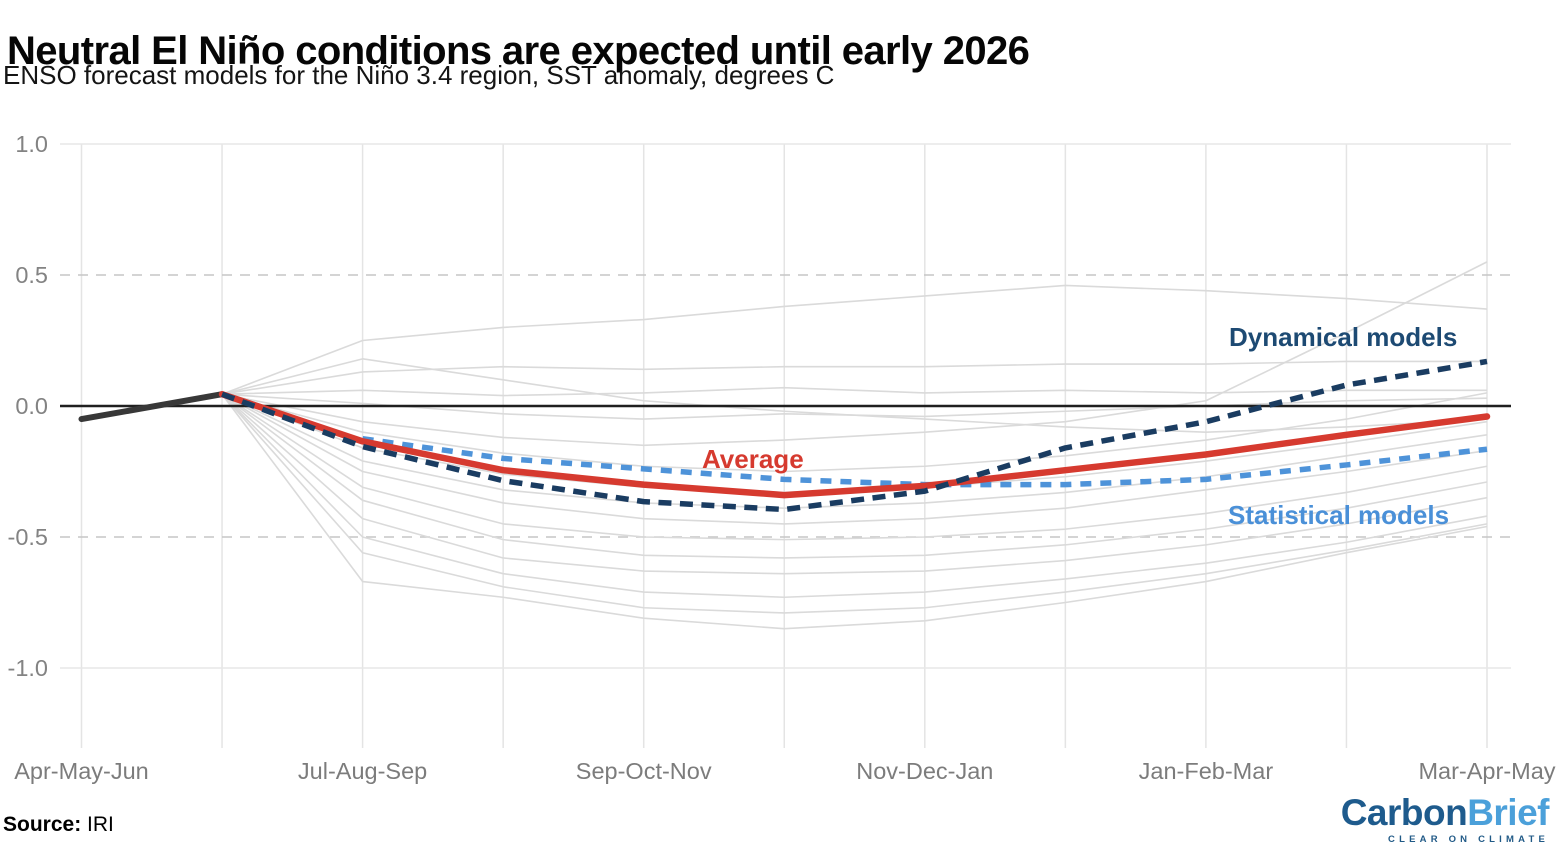  I want to click on source-note: Source: IRI, so click(58, 825).